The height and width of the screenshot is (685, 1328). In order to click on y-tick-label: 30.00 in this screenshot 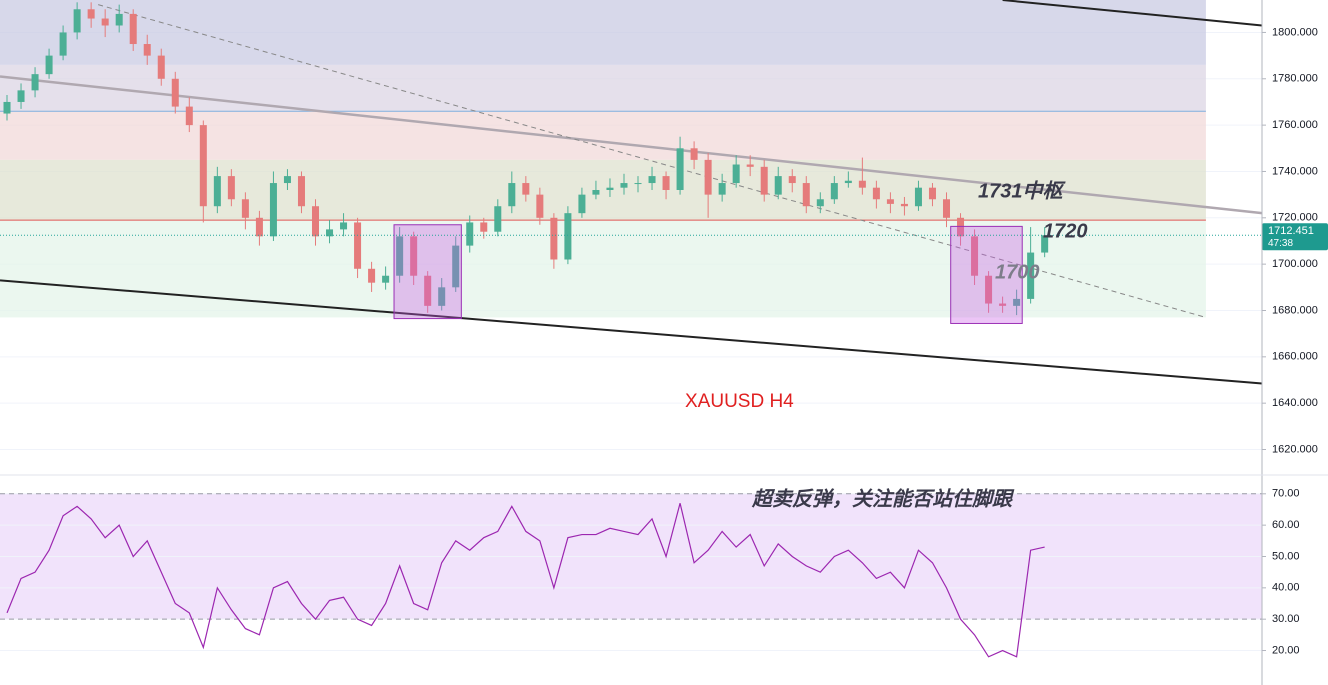, I will do `click(1286, 619)`.